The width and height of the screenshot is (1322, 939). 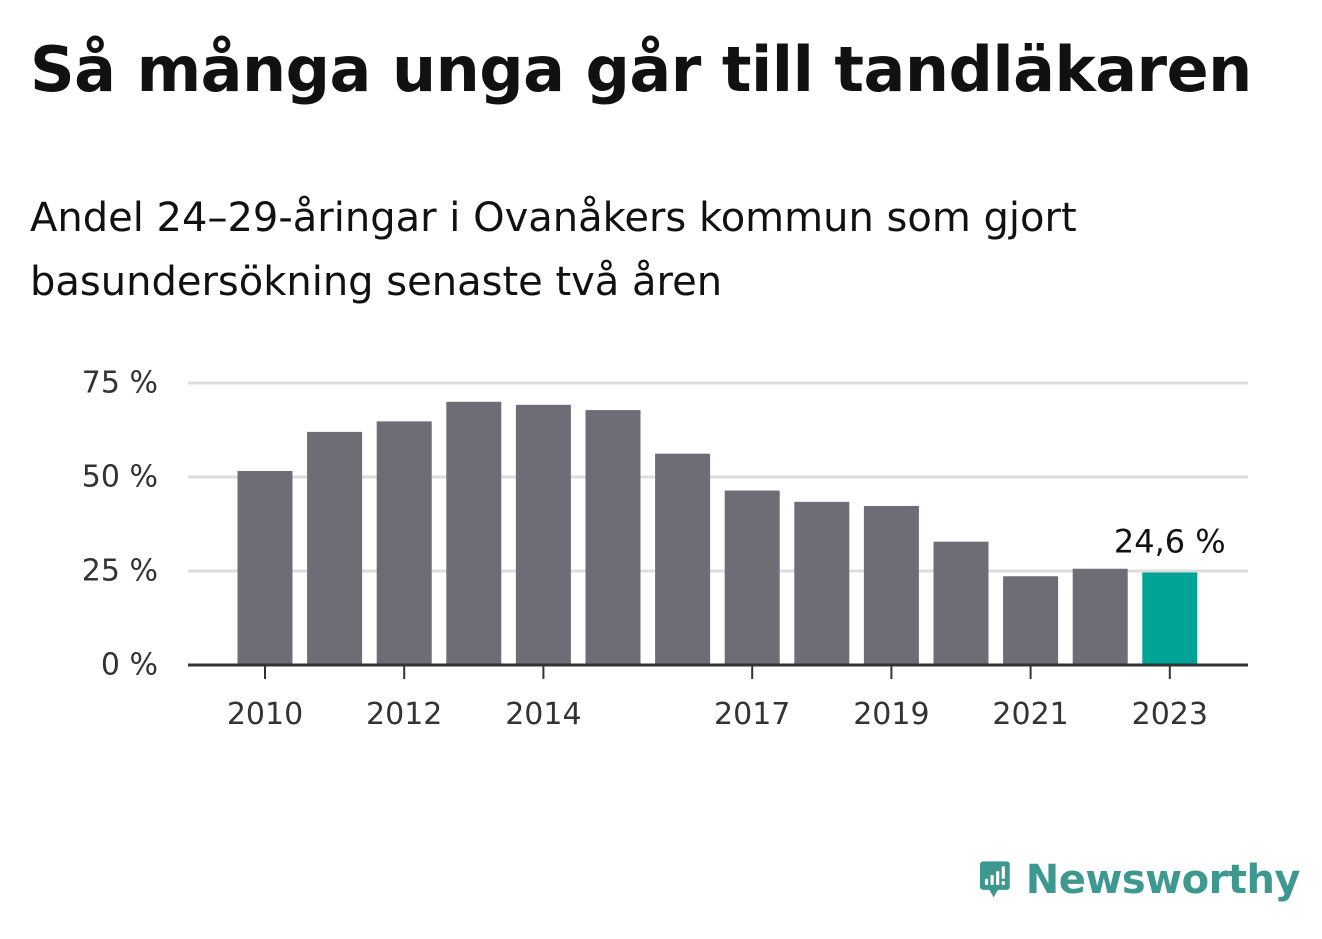 What do you see at coordinates (752, 714) in the screenshot?
I see `x-tick-label: 2017` at bounding box center [752, 714].